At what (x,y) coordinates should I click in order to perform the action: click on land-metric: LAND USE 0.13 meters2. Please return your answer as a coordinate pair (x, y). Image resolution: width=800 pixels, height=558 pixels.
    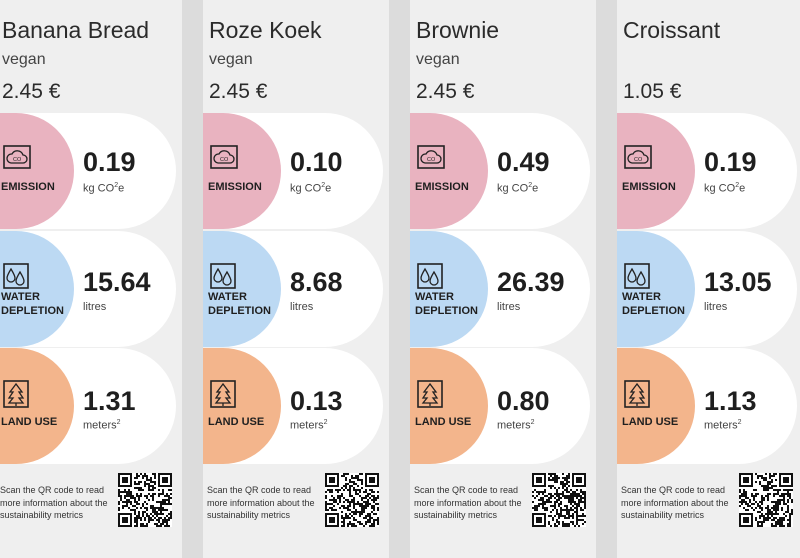
    Looking at the image, I should click on (296, 406).